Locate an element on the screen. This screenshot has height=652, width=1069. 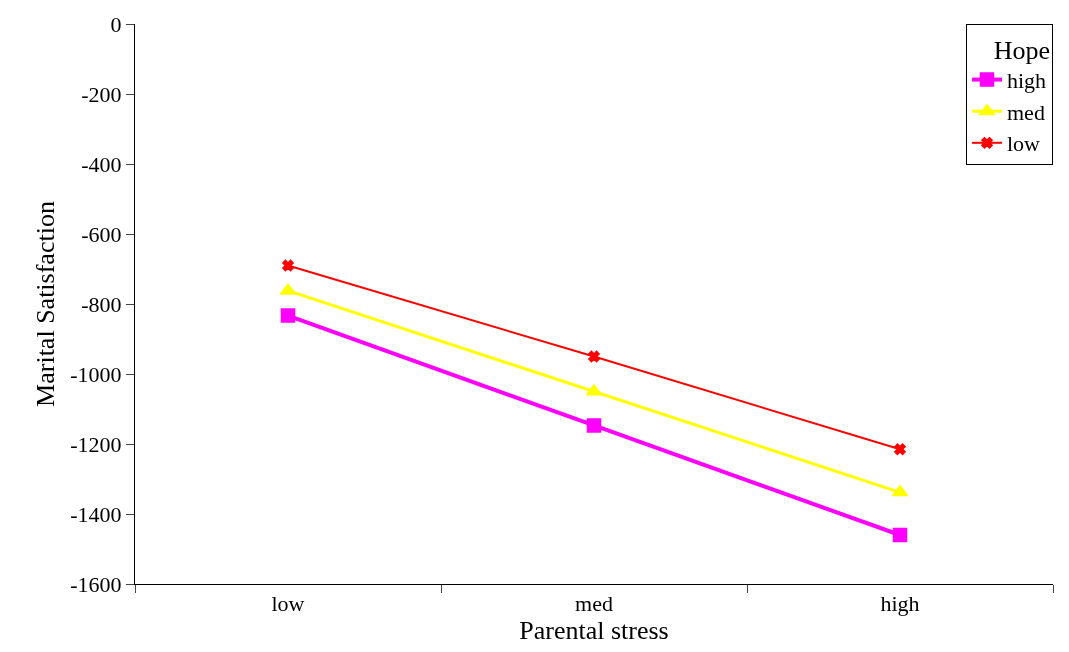
legend-label: high is located at coordinates (1027, 81).